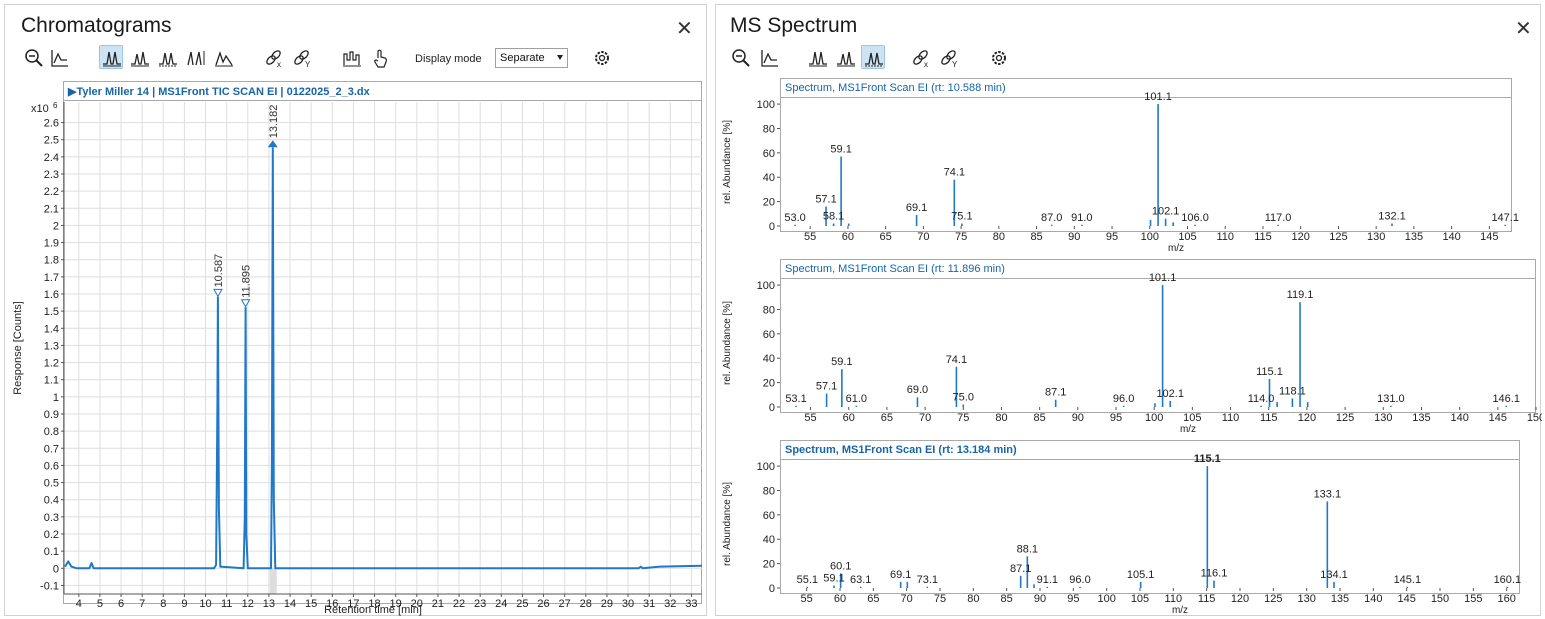 The width and height of the screenshot is (1545, 619). What do you see at coordinates (1176, 248) in the screenshot?
I see `x-axis-title: m/z` at bounding box center [1176, 248].